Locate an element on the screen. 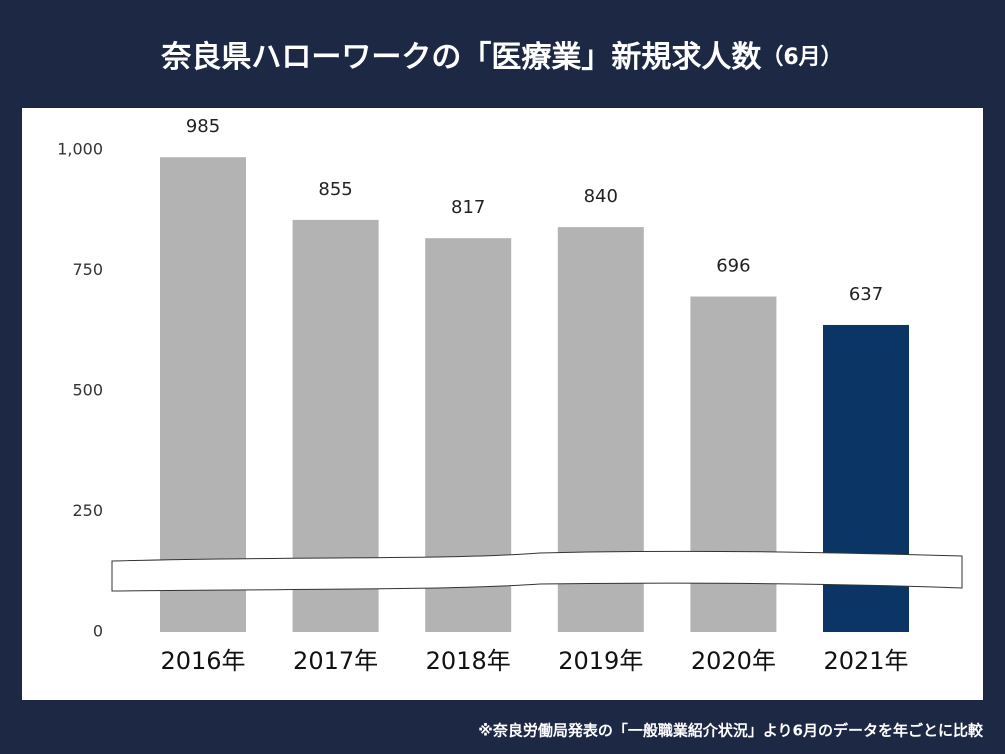 The width and height of the screenshot is (1005, 754). bar is located at coordinates (203, 395).